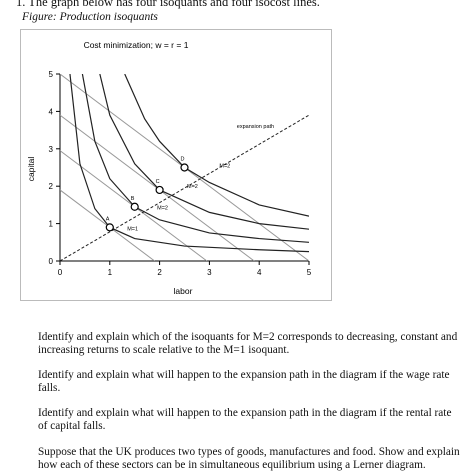 Image resolution: width=474 pixels, height=476 pixels. I want to click on x-tick-label: 2, so click(159, 272).